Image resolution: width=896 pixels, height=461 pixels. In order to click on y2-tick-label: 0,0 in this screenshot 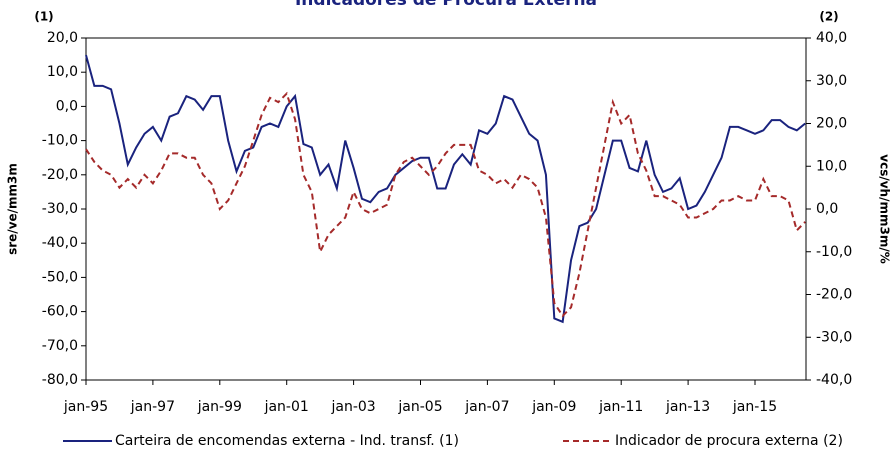, I will do `click(827, 209)`.